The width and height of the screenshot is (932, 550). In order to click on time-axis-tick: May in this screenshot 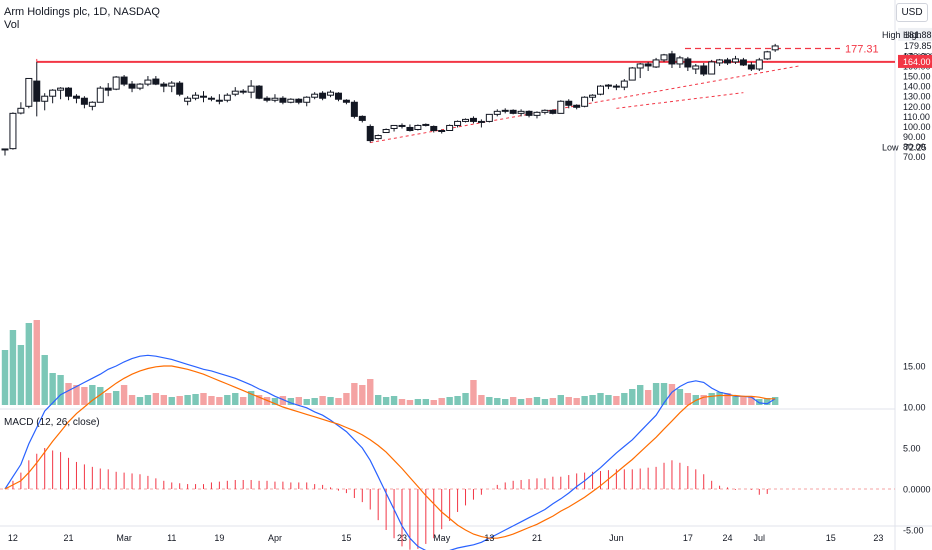, I will do `click(442, 538)`.